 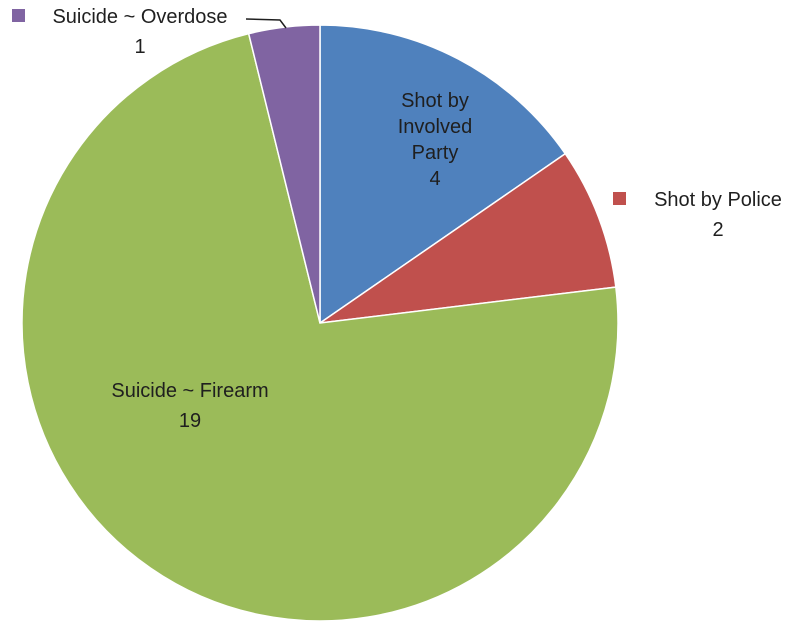 What do you see at coordinates (284, 174) in the screenshot?
I see `pie-slice-suicide-overdose` at bounding box center [284, 174].